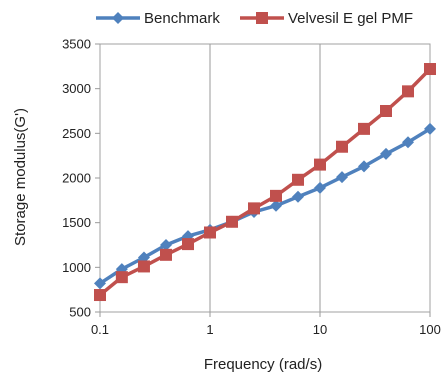  What do you see at coordinates (80, 312) in the screenshot?
I see `y-tick-label: 500` at bounding box center [80, 312].